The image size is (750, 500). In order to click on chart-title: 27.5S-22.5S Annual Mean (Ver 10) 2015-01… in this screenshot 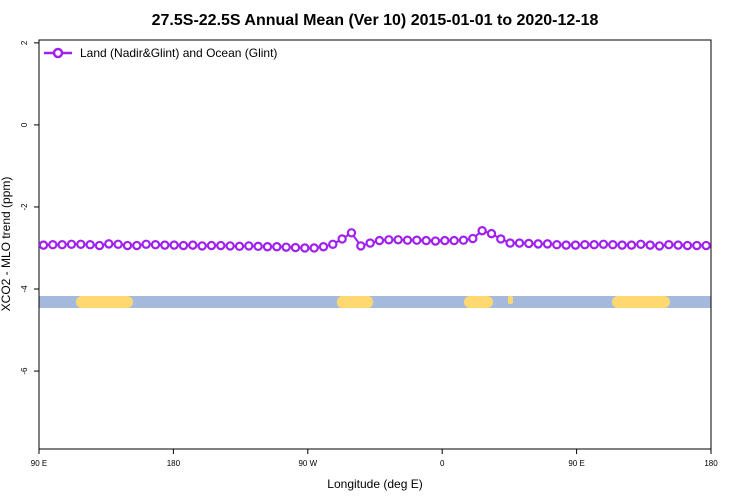, I will do `click(375, 20)`.